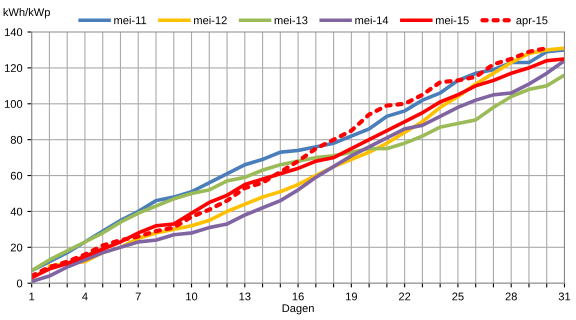  I want to click on x-tick-label: 22, so click(404, 296).